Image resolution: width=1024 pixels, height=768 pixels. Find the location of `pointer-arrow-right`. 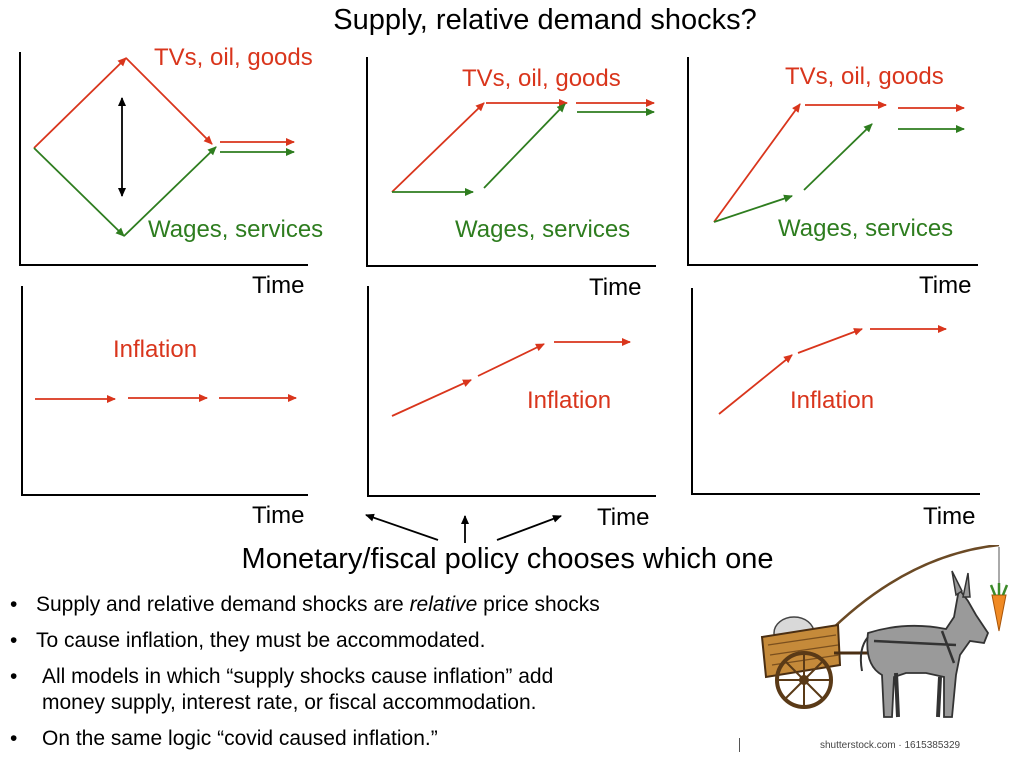

pointer-arrow-right is located at coordinates (529, 528).